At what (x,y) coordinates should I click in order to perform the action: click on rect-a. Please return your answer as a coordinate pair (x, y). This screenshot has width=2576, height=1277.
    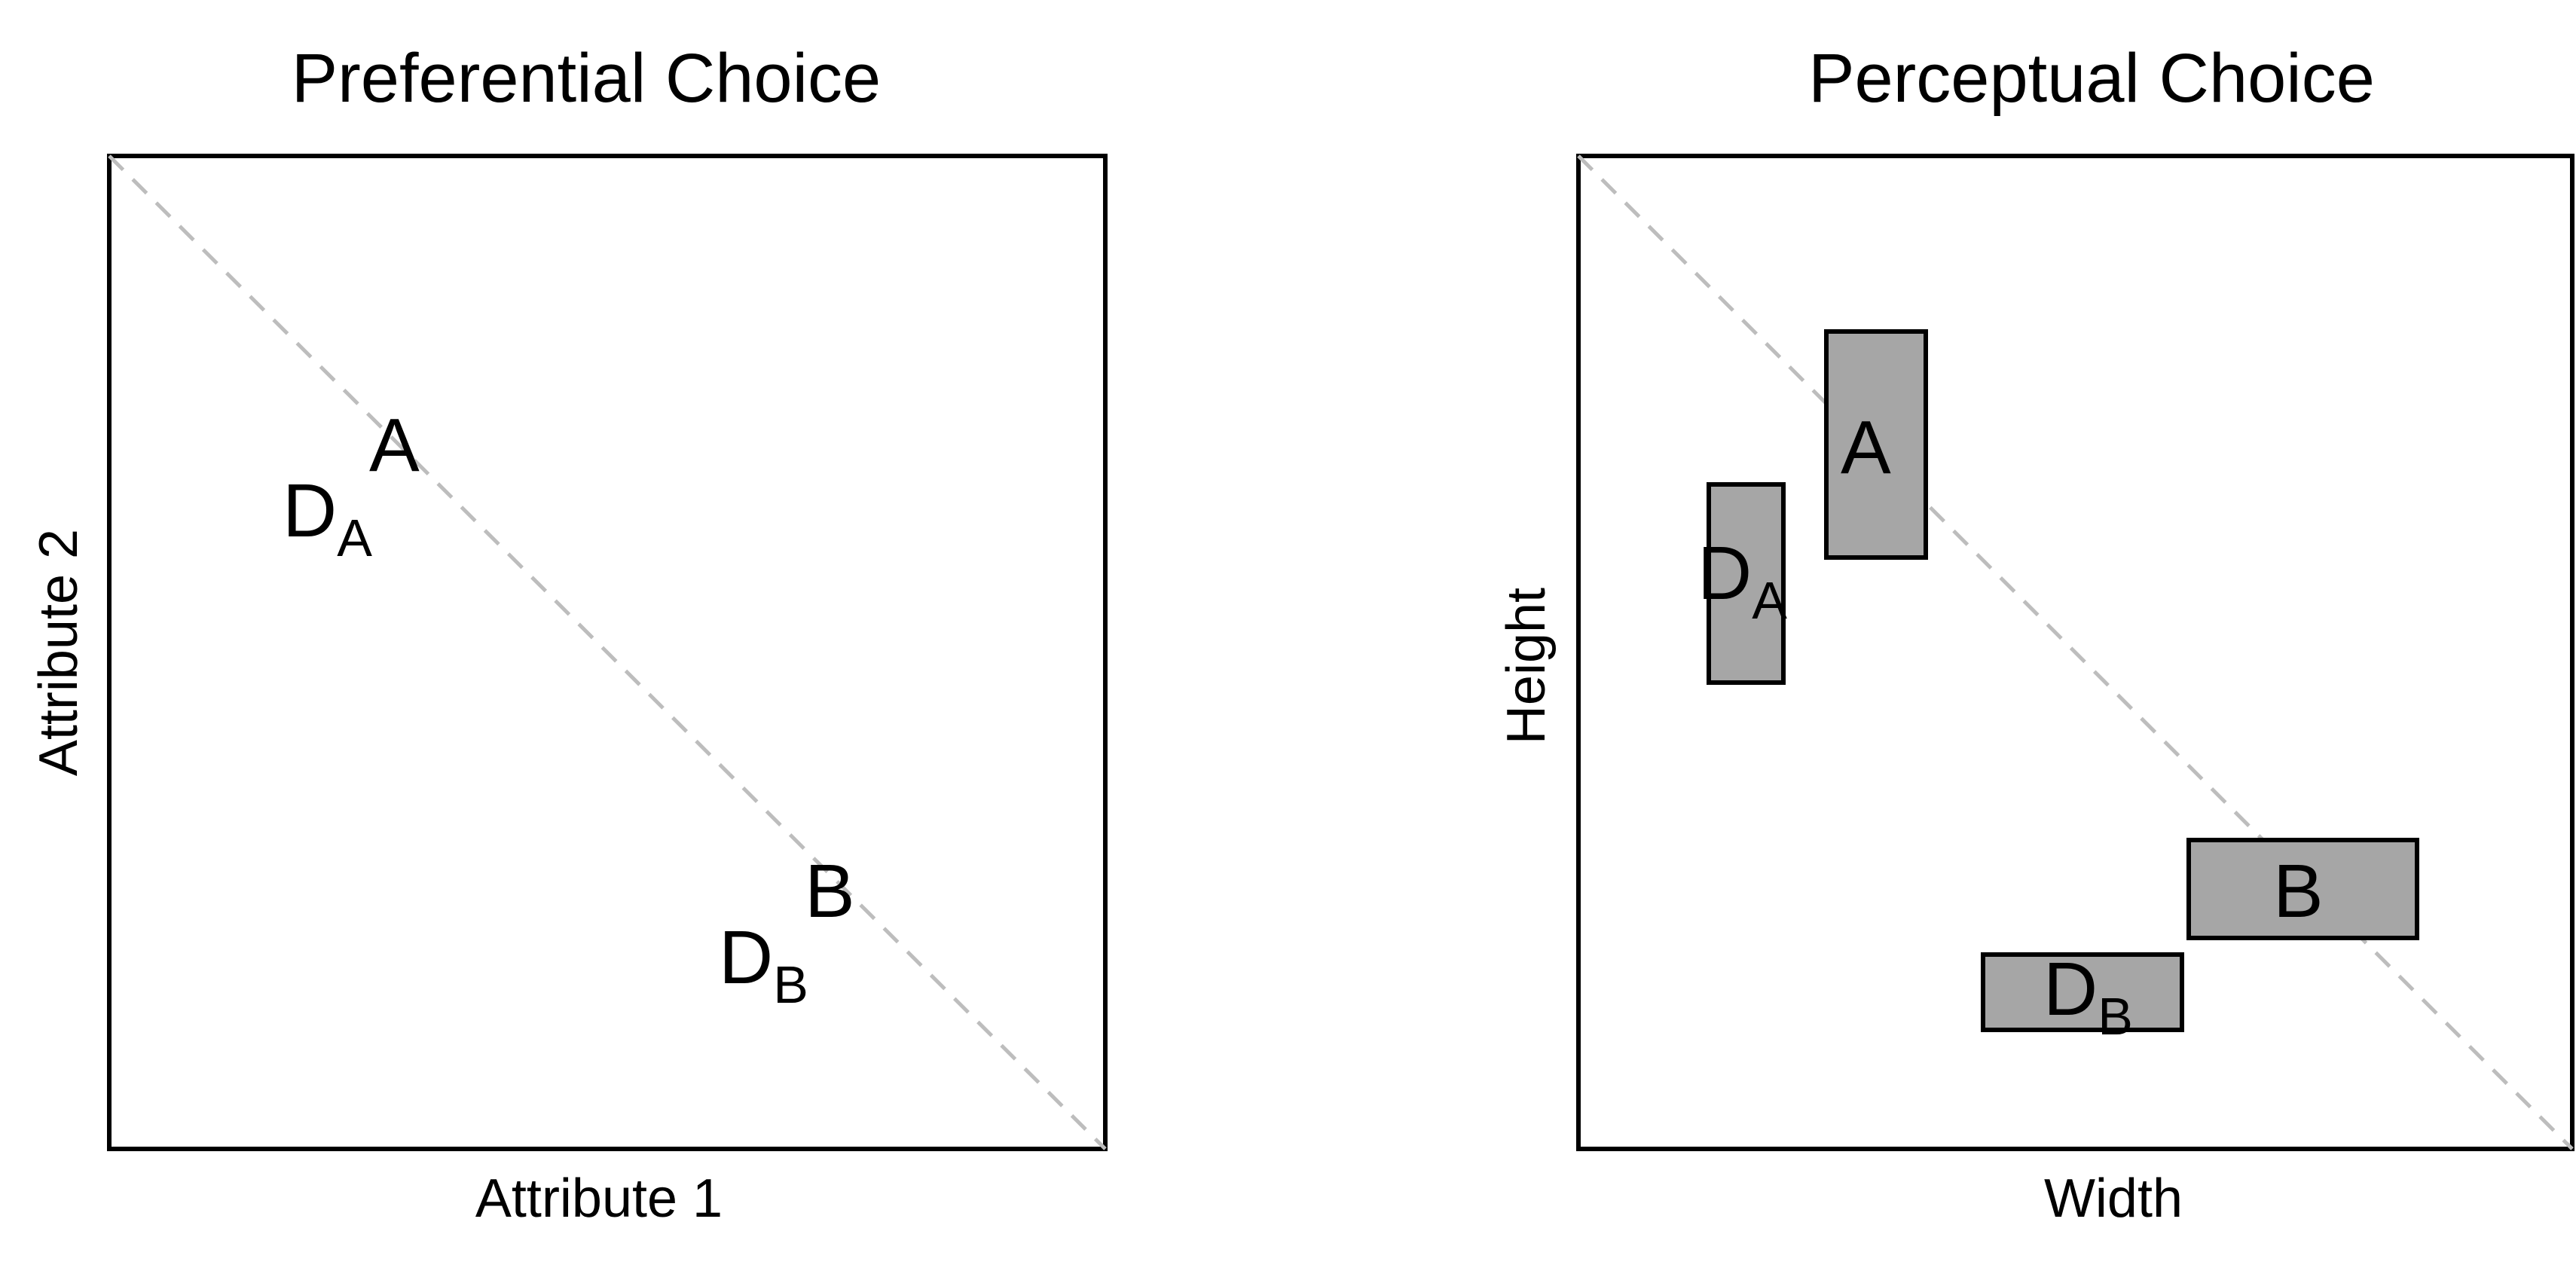
    Looking at the image, I should click on (1876, 444).